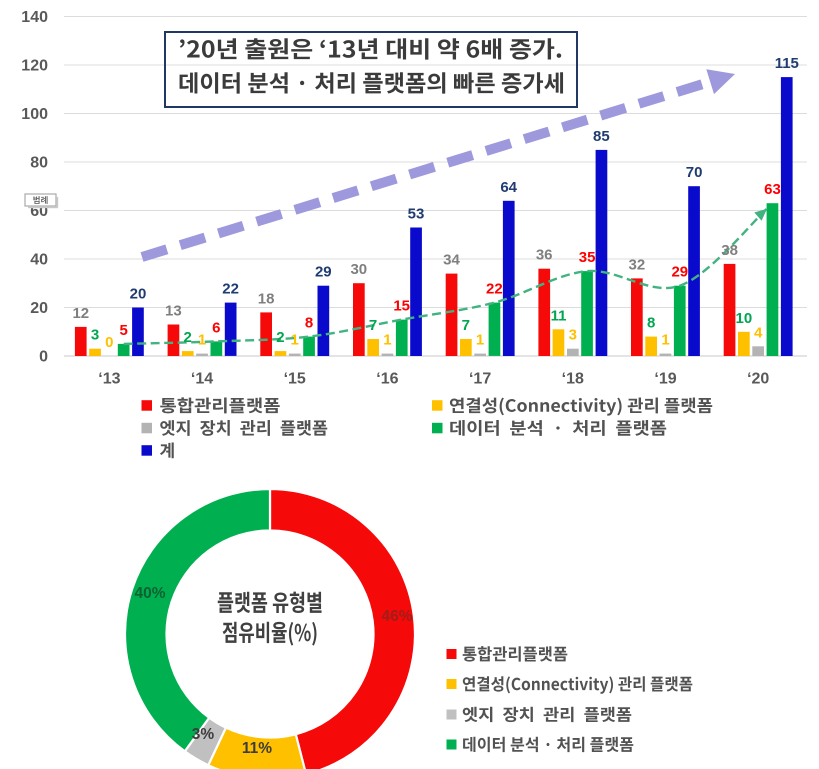 The image size is (819, 769). What do you see at coordinates (149, 593) in the screenshot?
I see `svg-text: 40%` at bounding box center [149, 593].